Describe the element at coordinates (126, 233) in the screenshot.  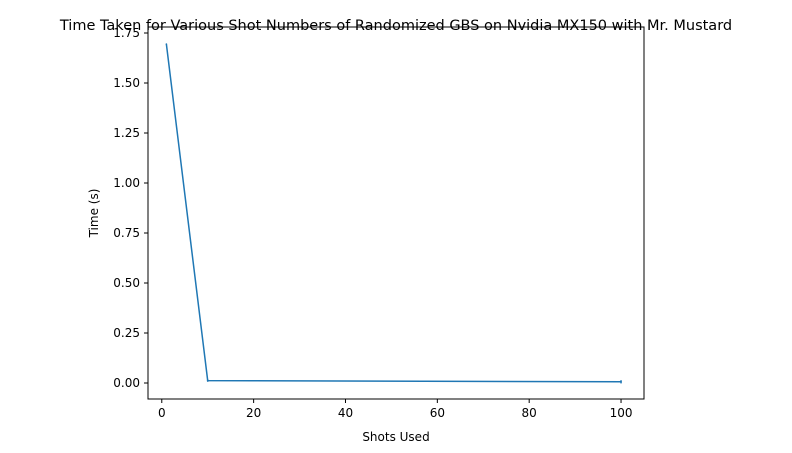
I see `y-tick-label: 0.75` at that location.